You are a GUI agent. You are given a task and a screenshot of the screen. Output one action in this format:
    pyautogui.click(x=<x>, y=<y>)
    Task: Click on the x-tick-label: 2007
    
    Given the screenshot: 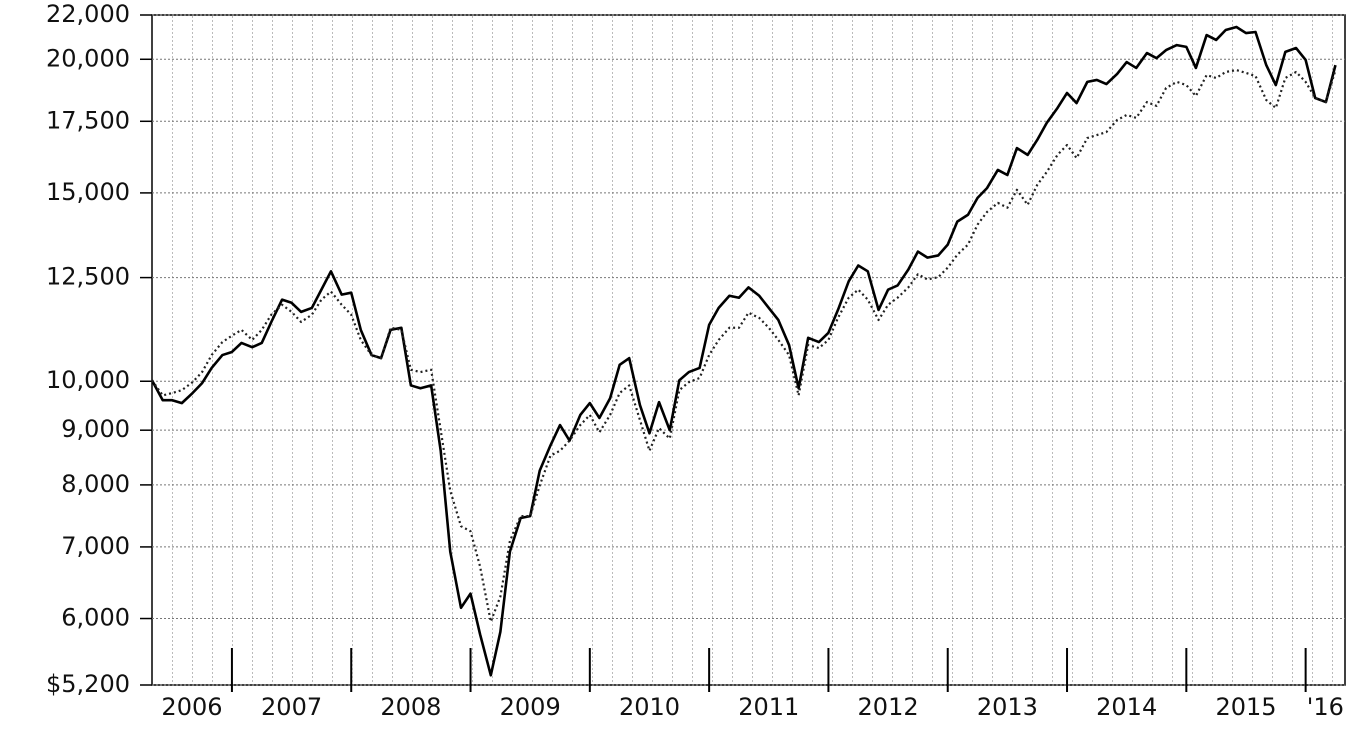 What is the action you would take?
    pyautogui.click(x=291, y=707)
    